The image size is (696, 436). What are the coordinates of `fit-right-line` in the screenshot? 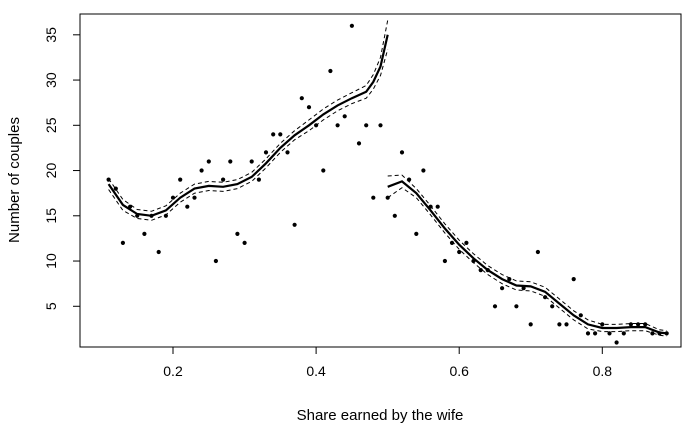 It's located at (527, 257).